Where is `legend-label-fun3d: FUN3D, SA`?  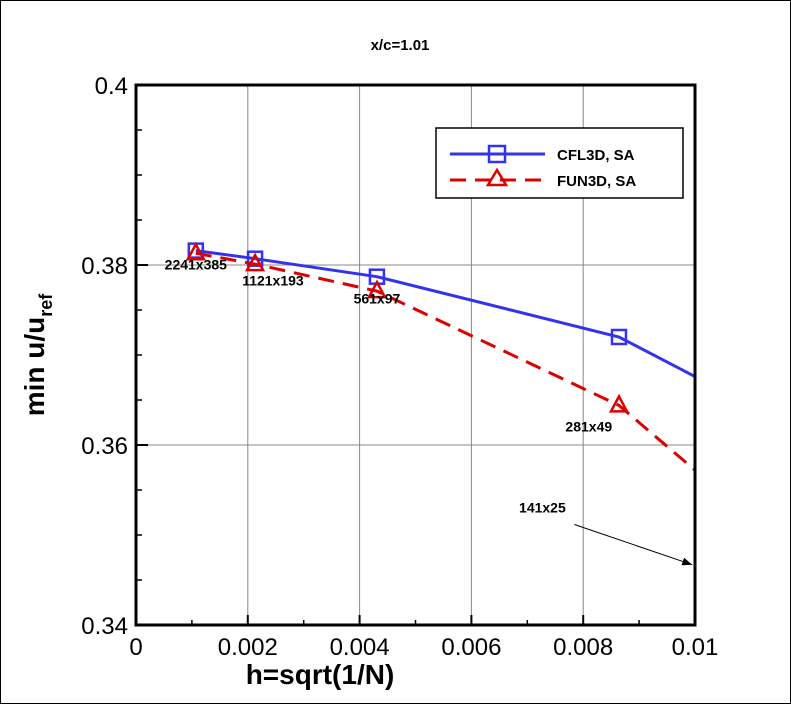 legend-label-fun3d: FUN3D, SA is located at coordinates (596, 181).